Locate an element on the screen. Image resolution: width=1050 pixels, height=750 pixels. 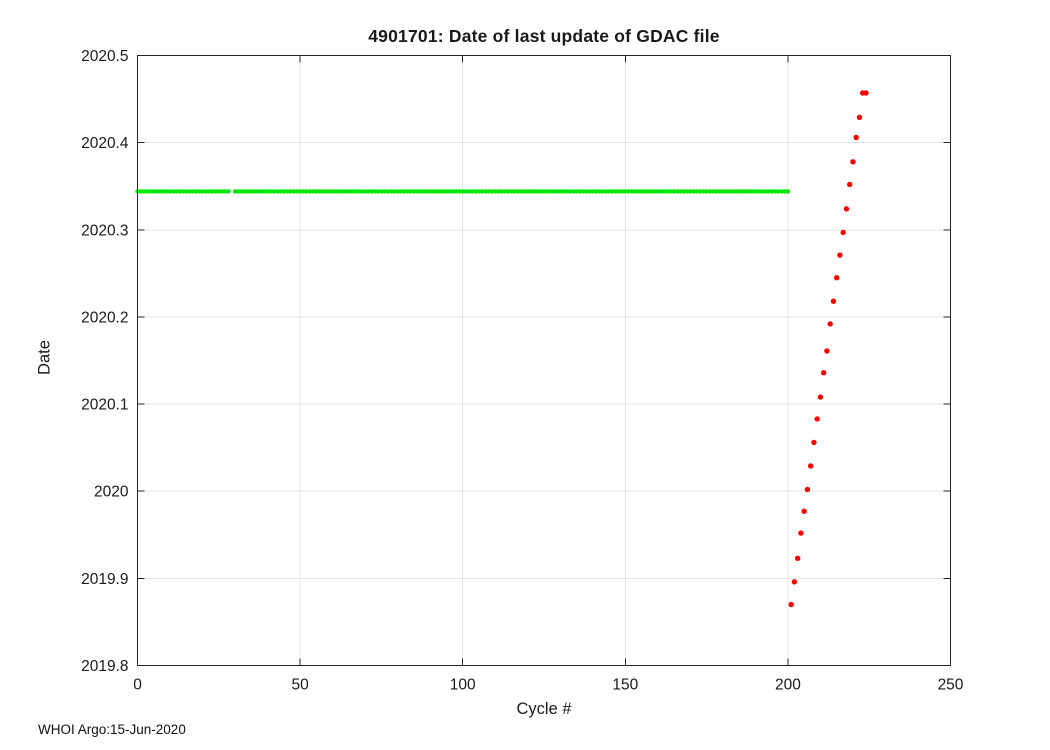
y-tick-label: 2019.8 is located at coordinates (104, 666).